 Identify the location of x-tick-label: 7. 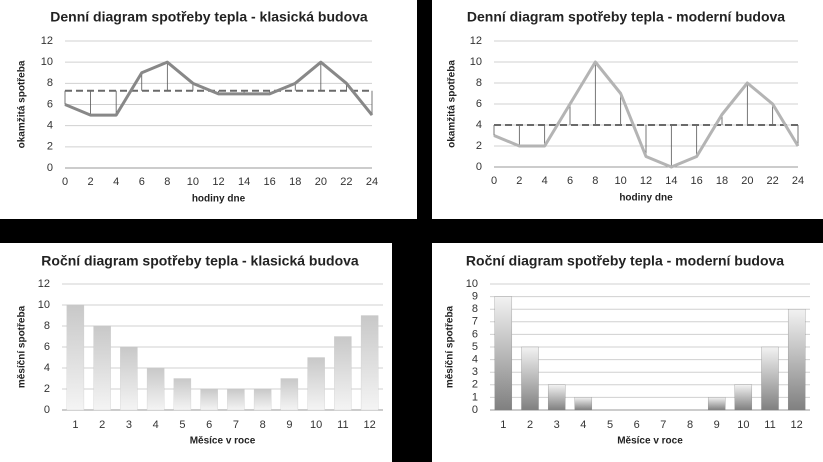
(663, 425).